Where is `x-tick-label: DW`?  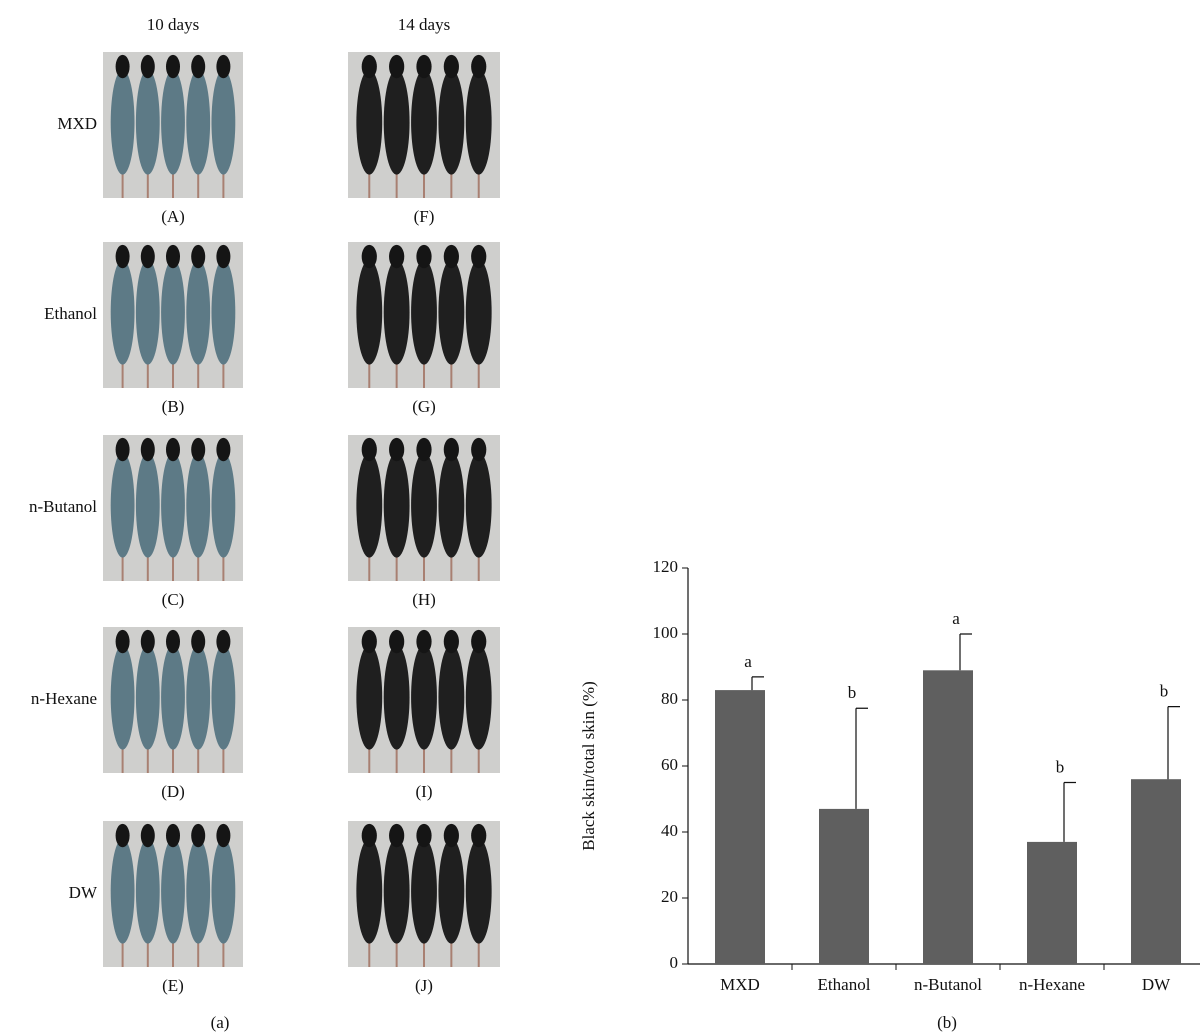
x-tick-label: DW is located at coordinates (1156, 984).